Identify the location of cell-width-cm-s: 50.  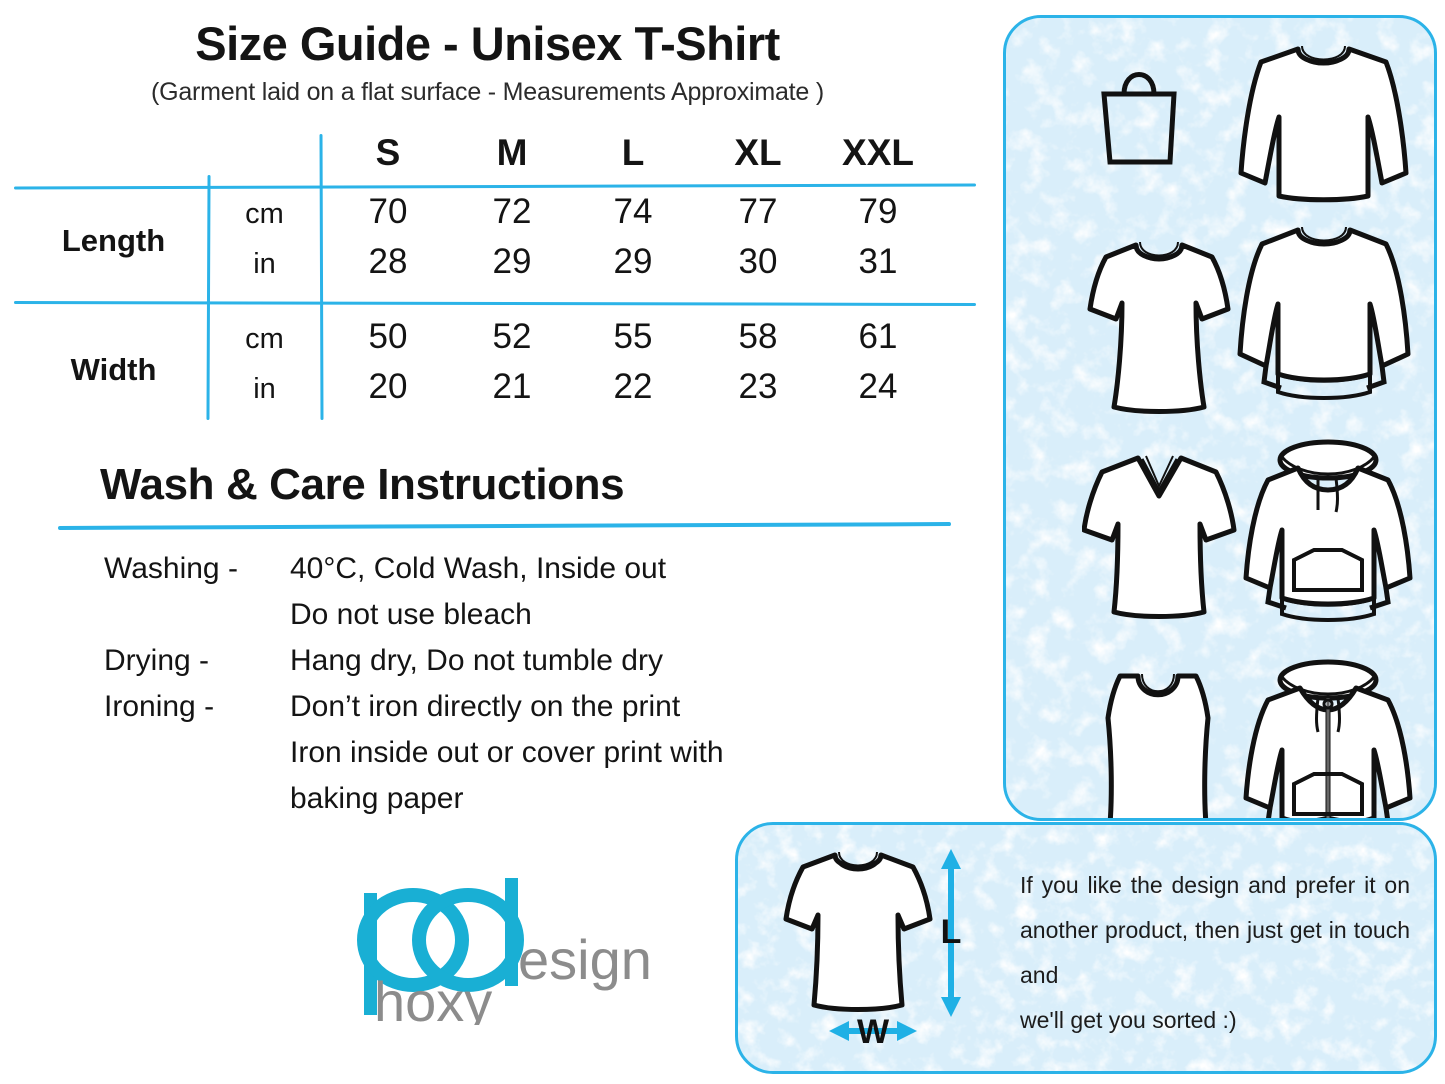
(388, 336).